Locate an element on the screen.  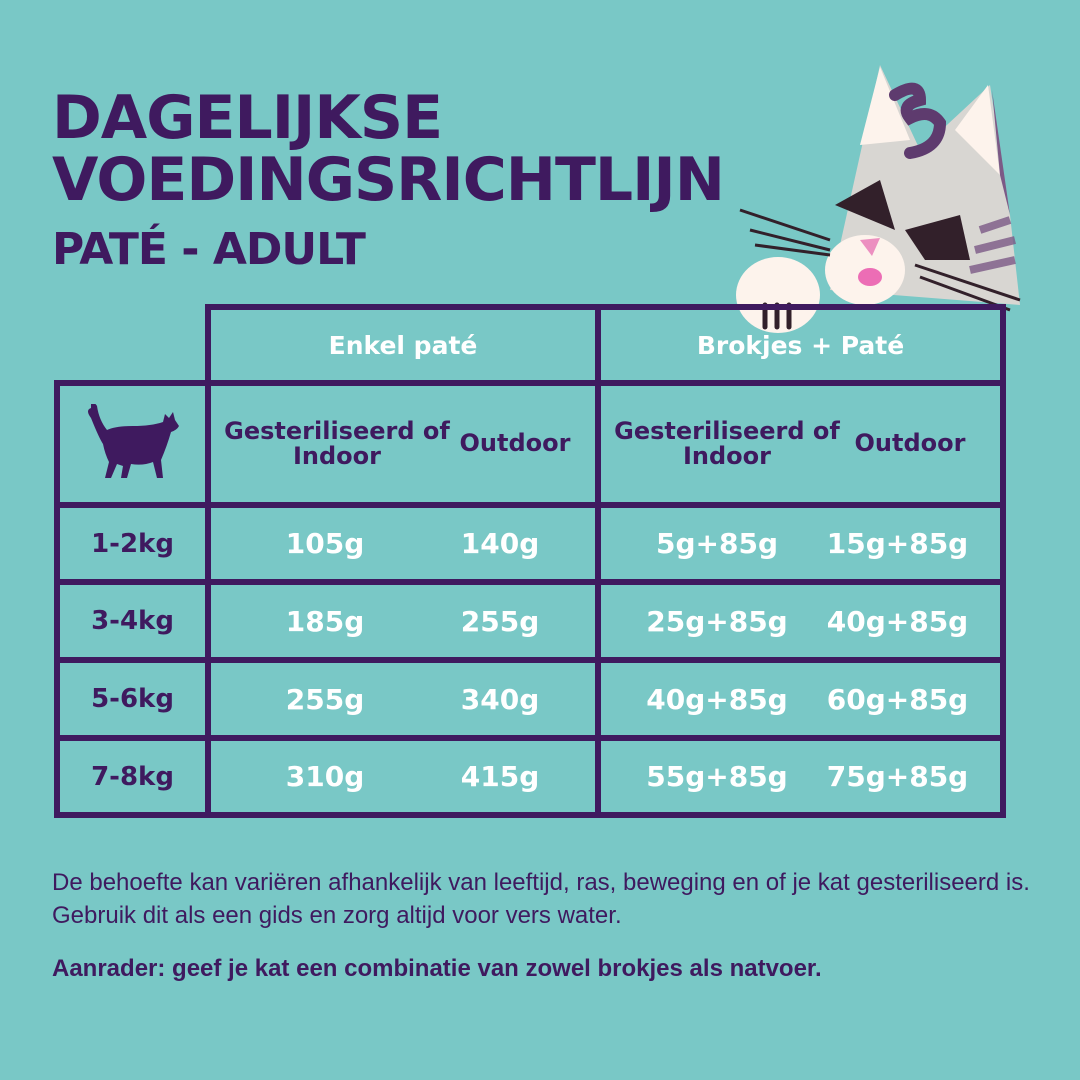
subheader-outdoor-enkel: Outdoor is located at coordinates (515, 443).